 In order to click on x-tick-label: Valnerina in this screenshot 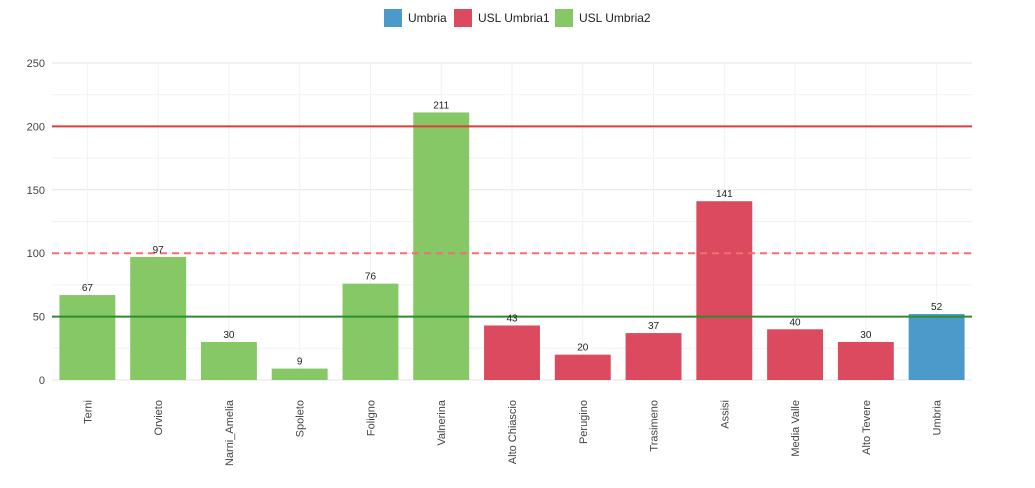, I will do `click(442, 422)`.